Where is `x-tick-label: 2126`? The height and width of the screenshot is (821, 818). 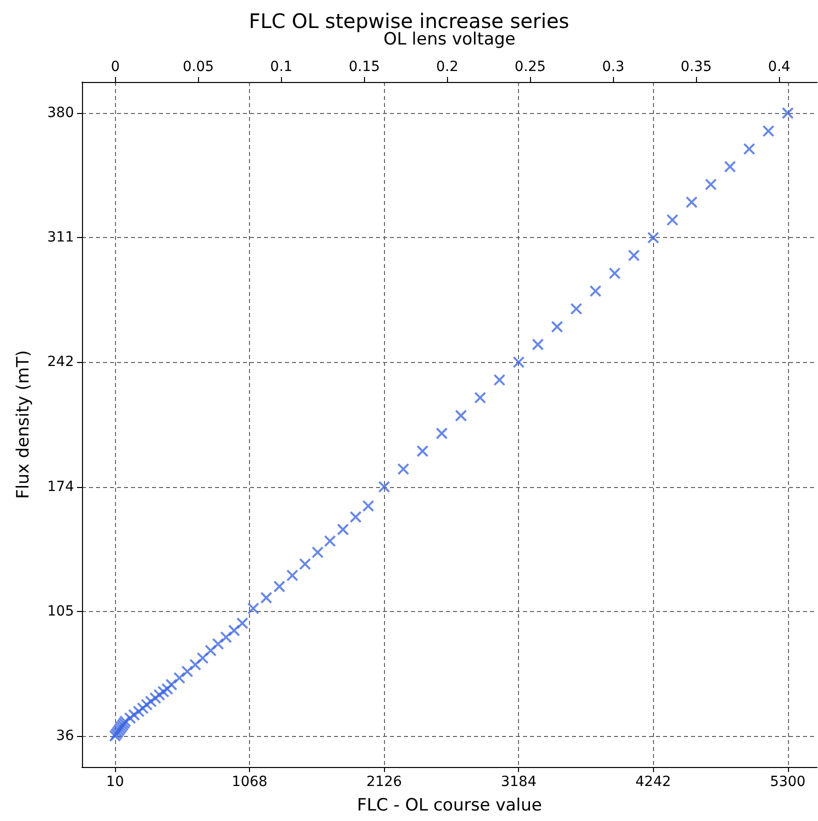
x-tick-label: 2126 is located at coordinates (384, 782).